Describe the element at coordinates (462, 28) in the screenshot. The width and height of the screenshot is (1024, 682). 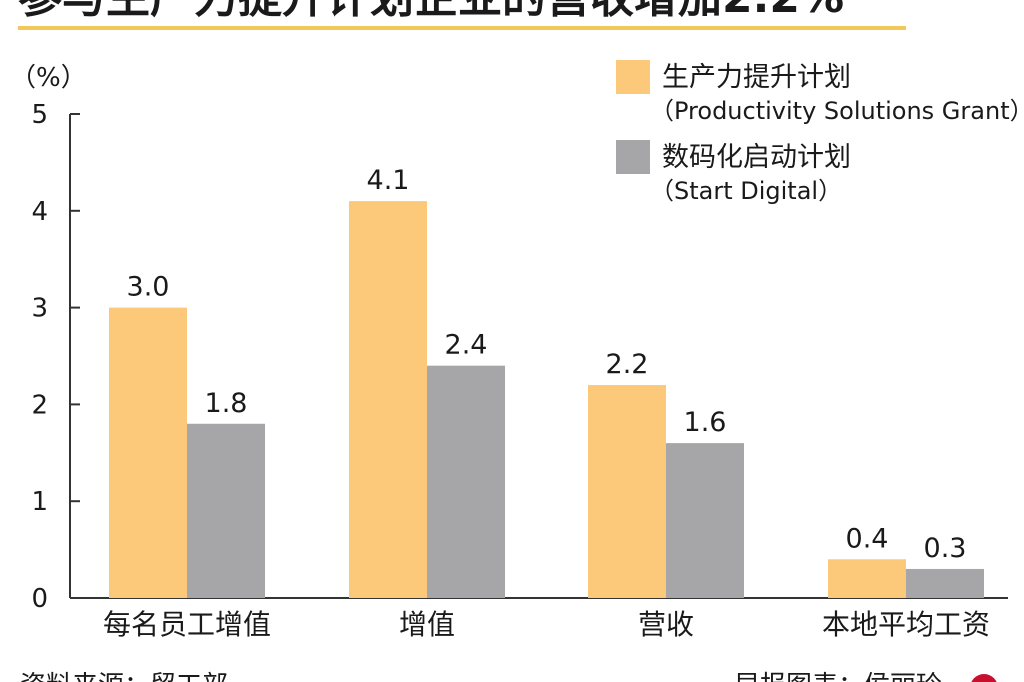
I see `title-underline` at that location.